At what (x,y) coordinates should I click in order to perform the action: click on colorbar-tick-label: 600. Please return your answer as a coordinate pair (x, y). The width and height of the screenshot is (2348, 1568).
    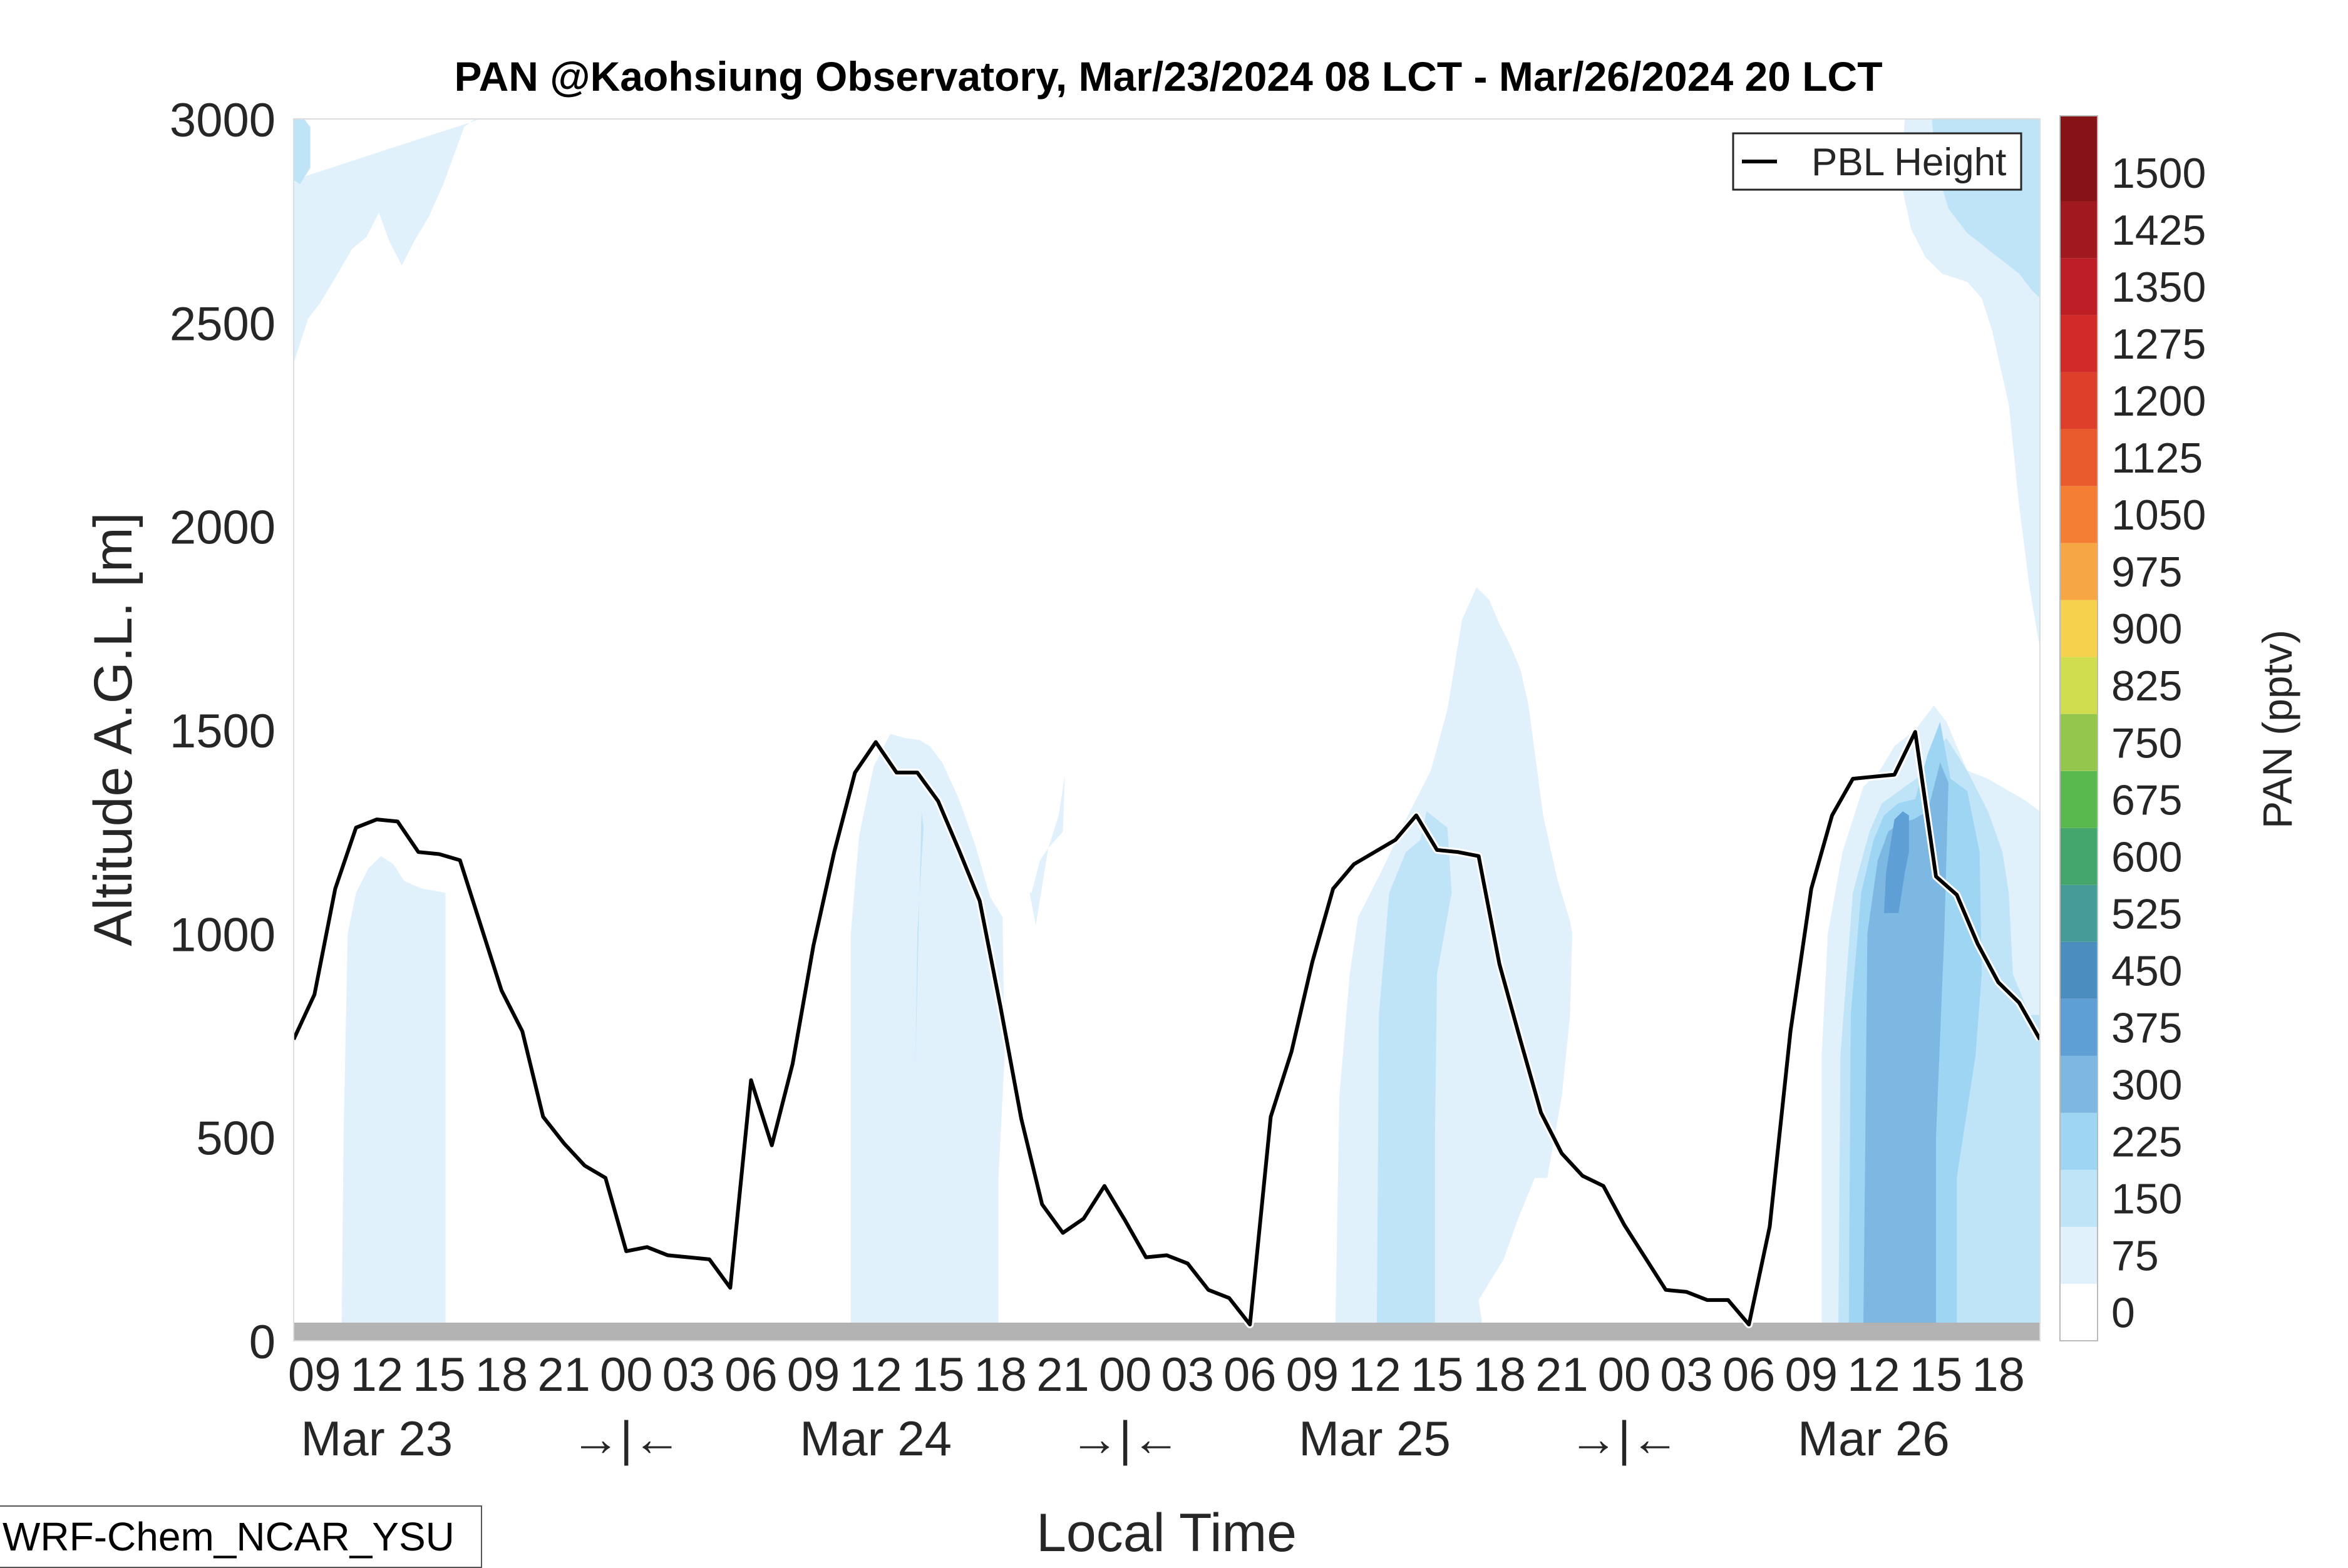
    Looking at the image, I should click on (2146, 857).